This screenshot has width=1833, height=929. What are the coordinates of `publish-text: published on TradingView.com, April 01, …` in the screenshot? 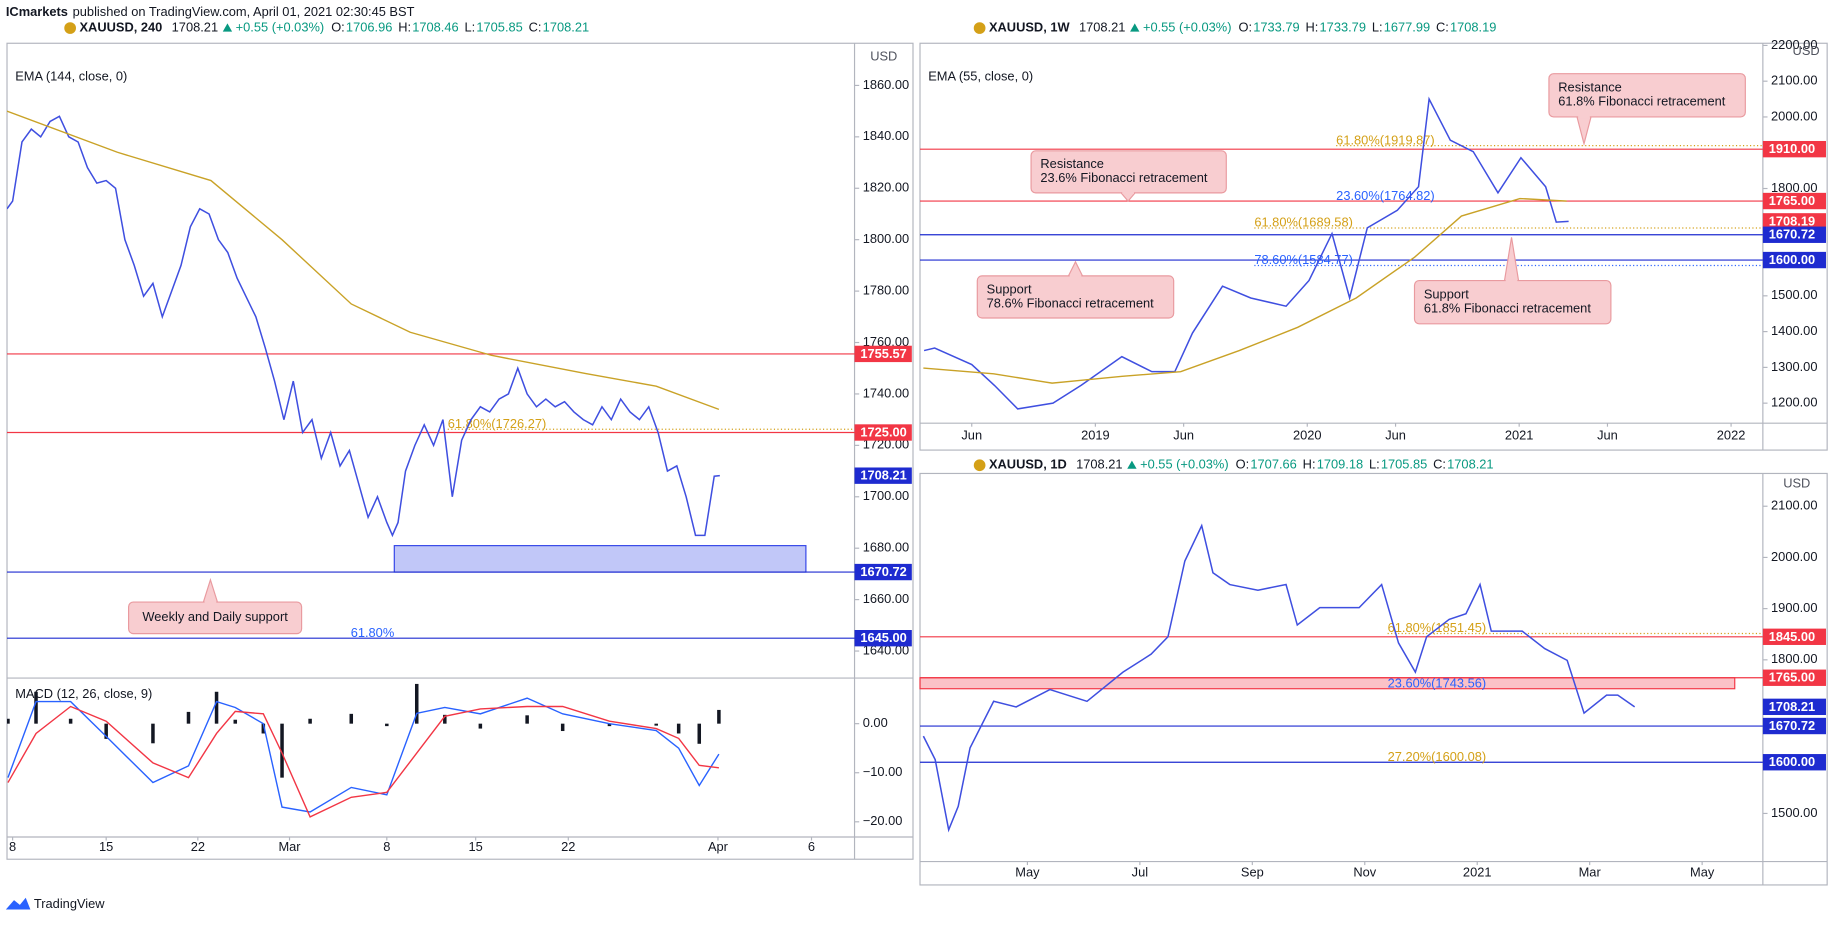 It's located at (244, 11).